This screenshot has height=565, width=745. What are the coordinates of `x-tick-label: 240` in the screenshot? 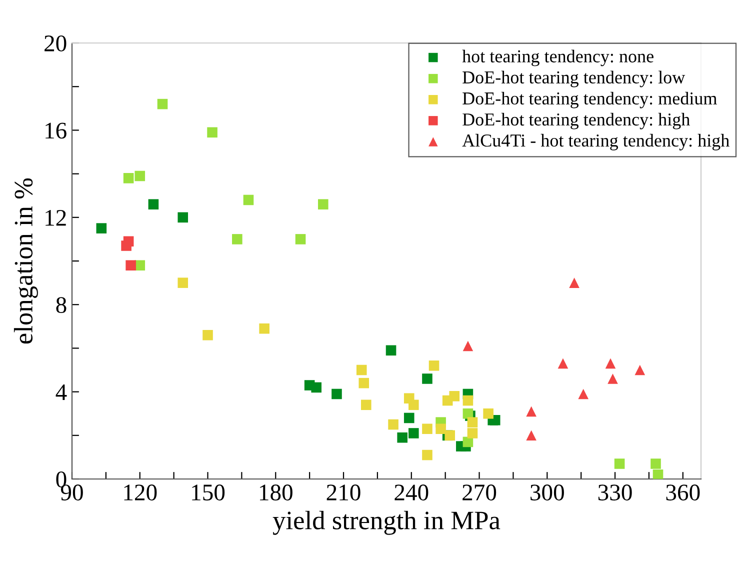 It's located at (411, 492).